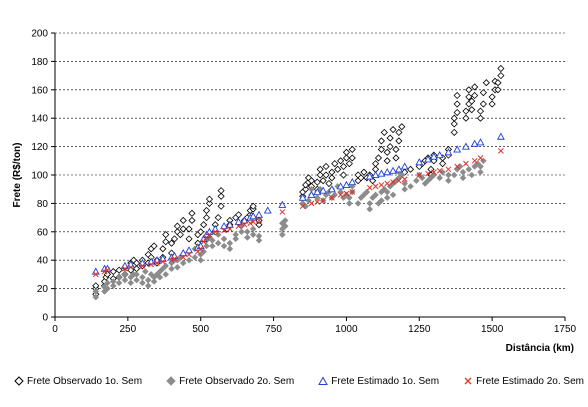 The image size is (588, 407). I want to click on legend-label: Frete Estimado 1o. Sem, so click(385, 381).